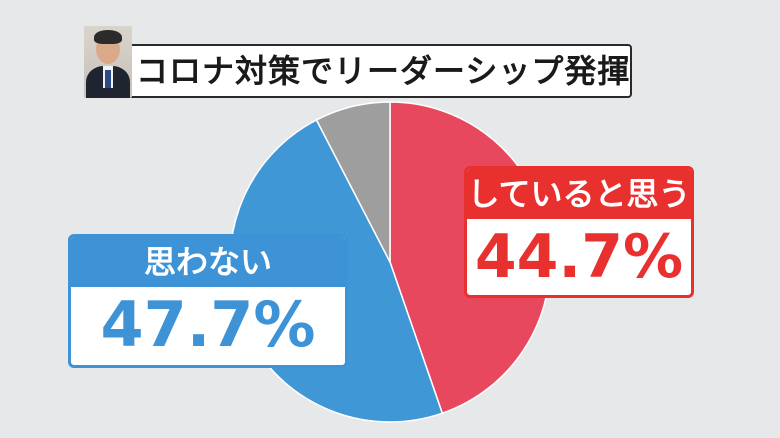 The width and height of the screenshot is (780, 438). What do you see at coordinates (208, 262) in the screenshot?
I see `slice-label-no: 思わない` at bounding box center [208, 262].